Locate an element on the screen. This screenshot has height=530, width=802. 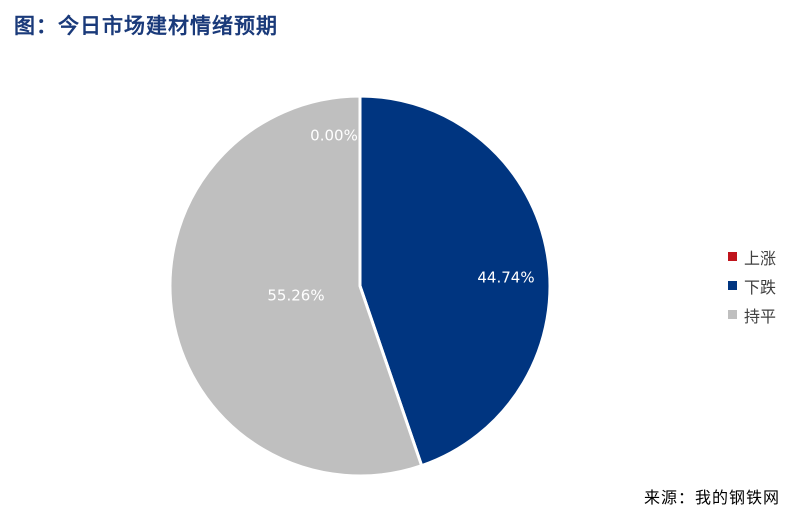
legend-label-1: 下跌 is located at coordinates (760, 287).